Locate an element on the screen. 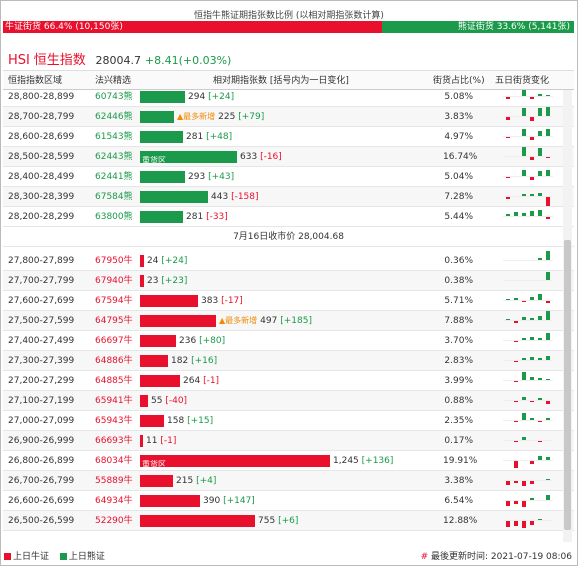  warrant-code-link: 67584熊 is located at coordinates (114, 197).